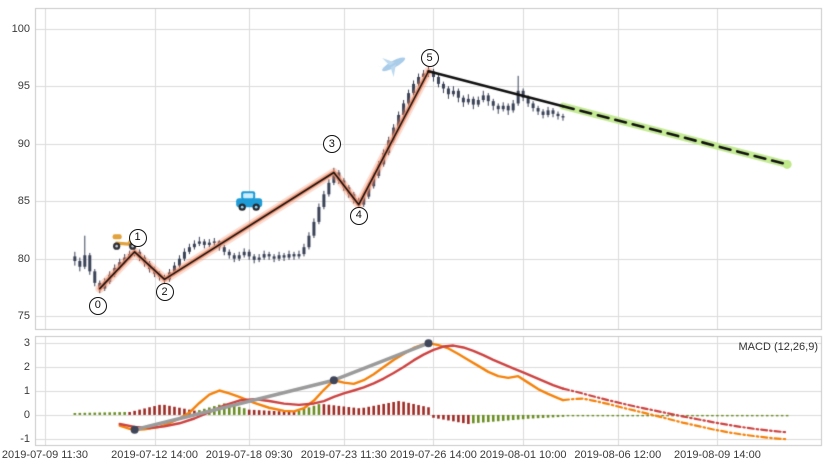  What do you see at coordinates (778, 347) in the screenshot?
I see `macd-legend: MACD (12,26,9)` at bounding box center [778, 347].